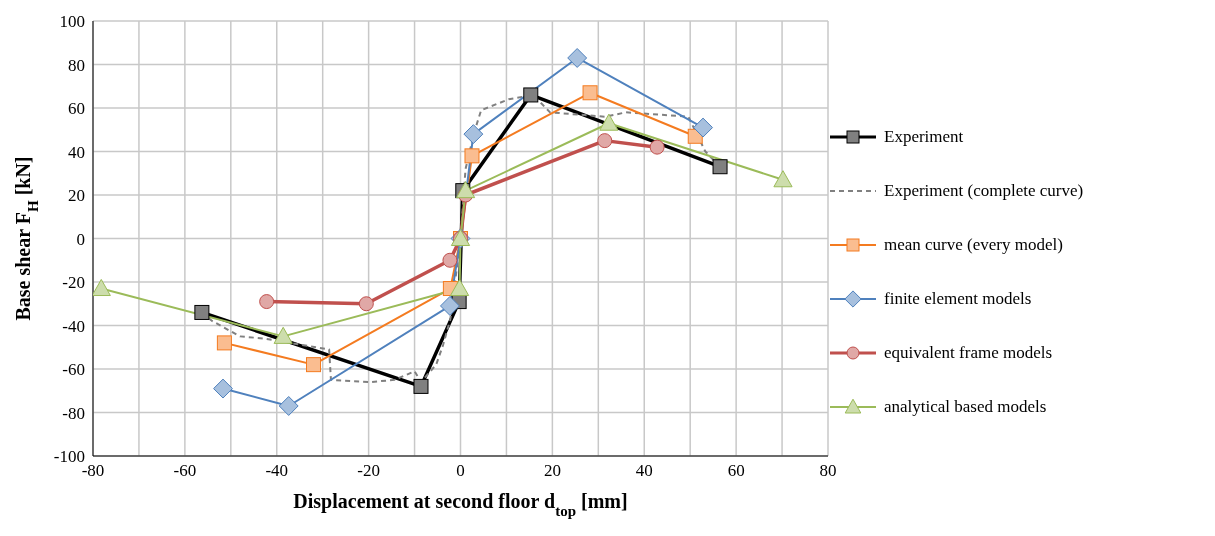 This screenshot has width=1215, height=536. Describe the element at coordinates (73, 370) in the screenshot. I see `y-tick-label: -60` at that location.